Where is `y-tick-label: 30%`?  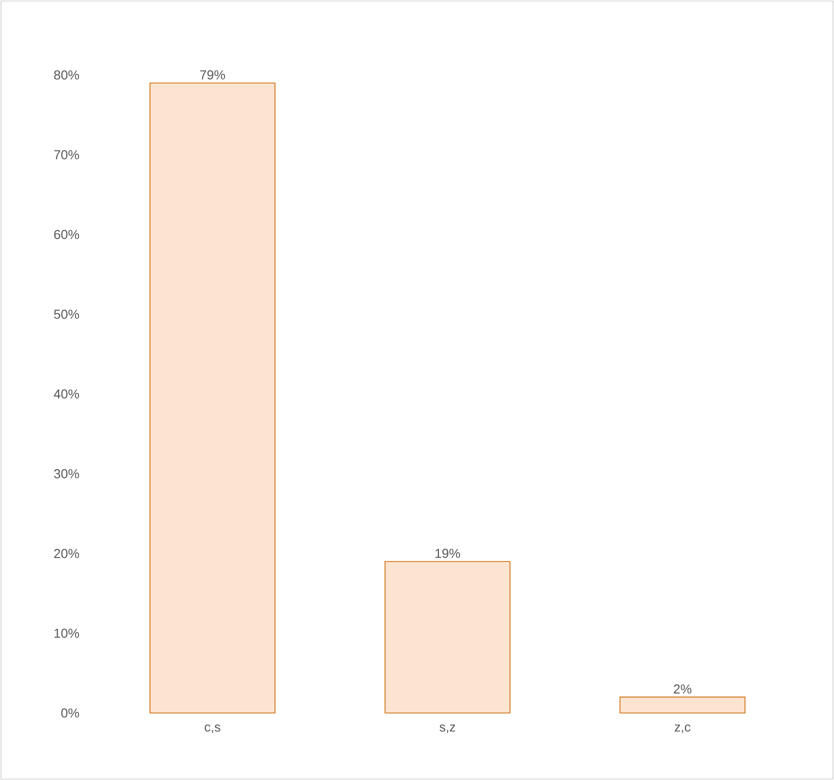
y-tick-label: 30% is located at coordinates (67, 473).